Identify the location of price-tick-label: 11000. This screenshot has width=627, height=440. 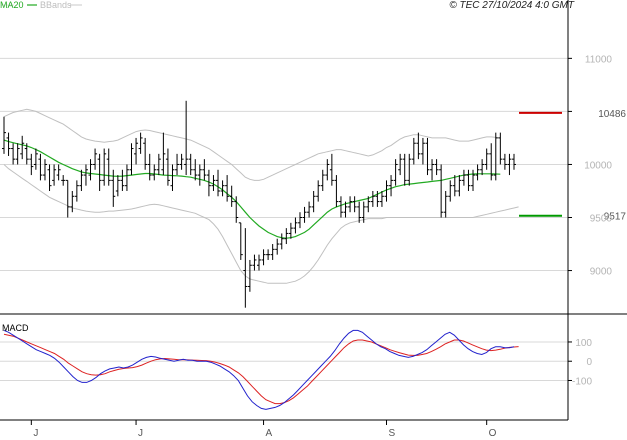
(599, 59).